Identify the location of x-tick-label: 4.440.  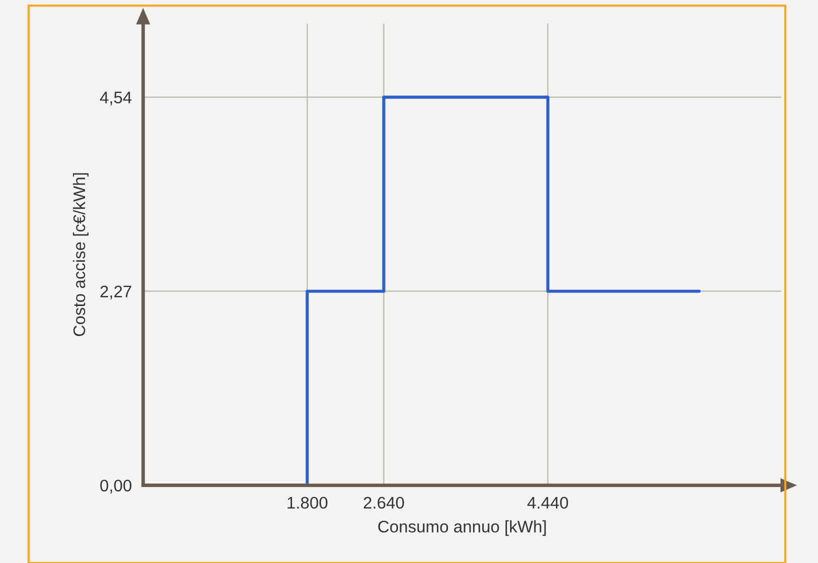
(547, 502).